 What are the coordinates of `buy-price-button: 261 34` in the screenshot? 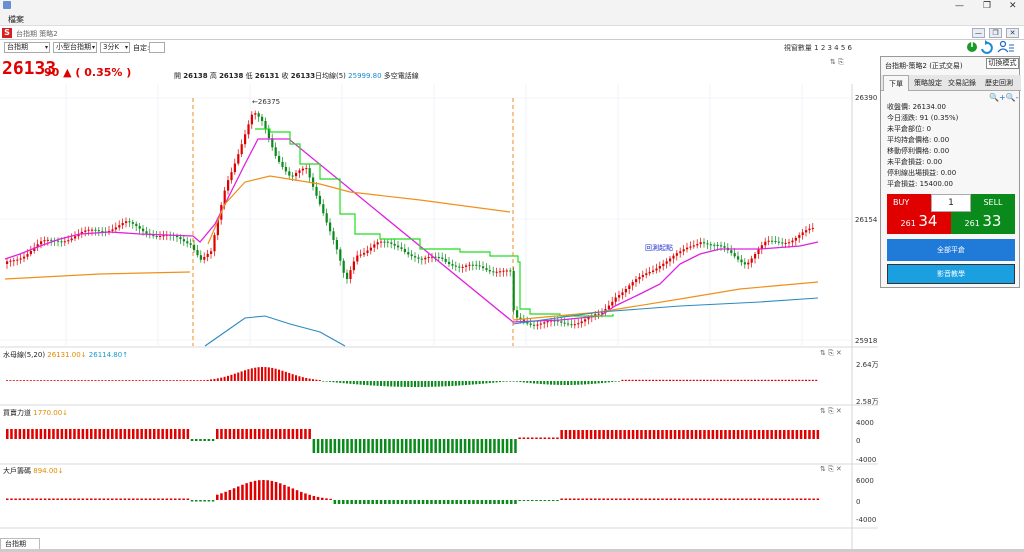 It's located at (919, 223).